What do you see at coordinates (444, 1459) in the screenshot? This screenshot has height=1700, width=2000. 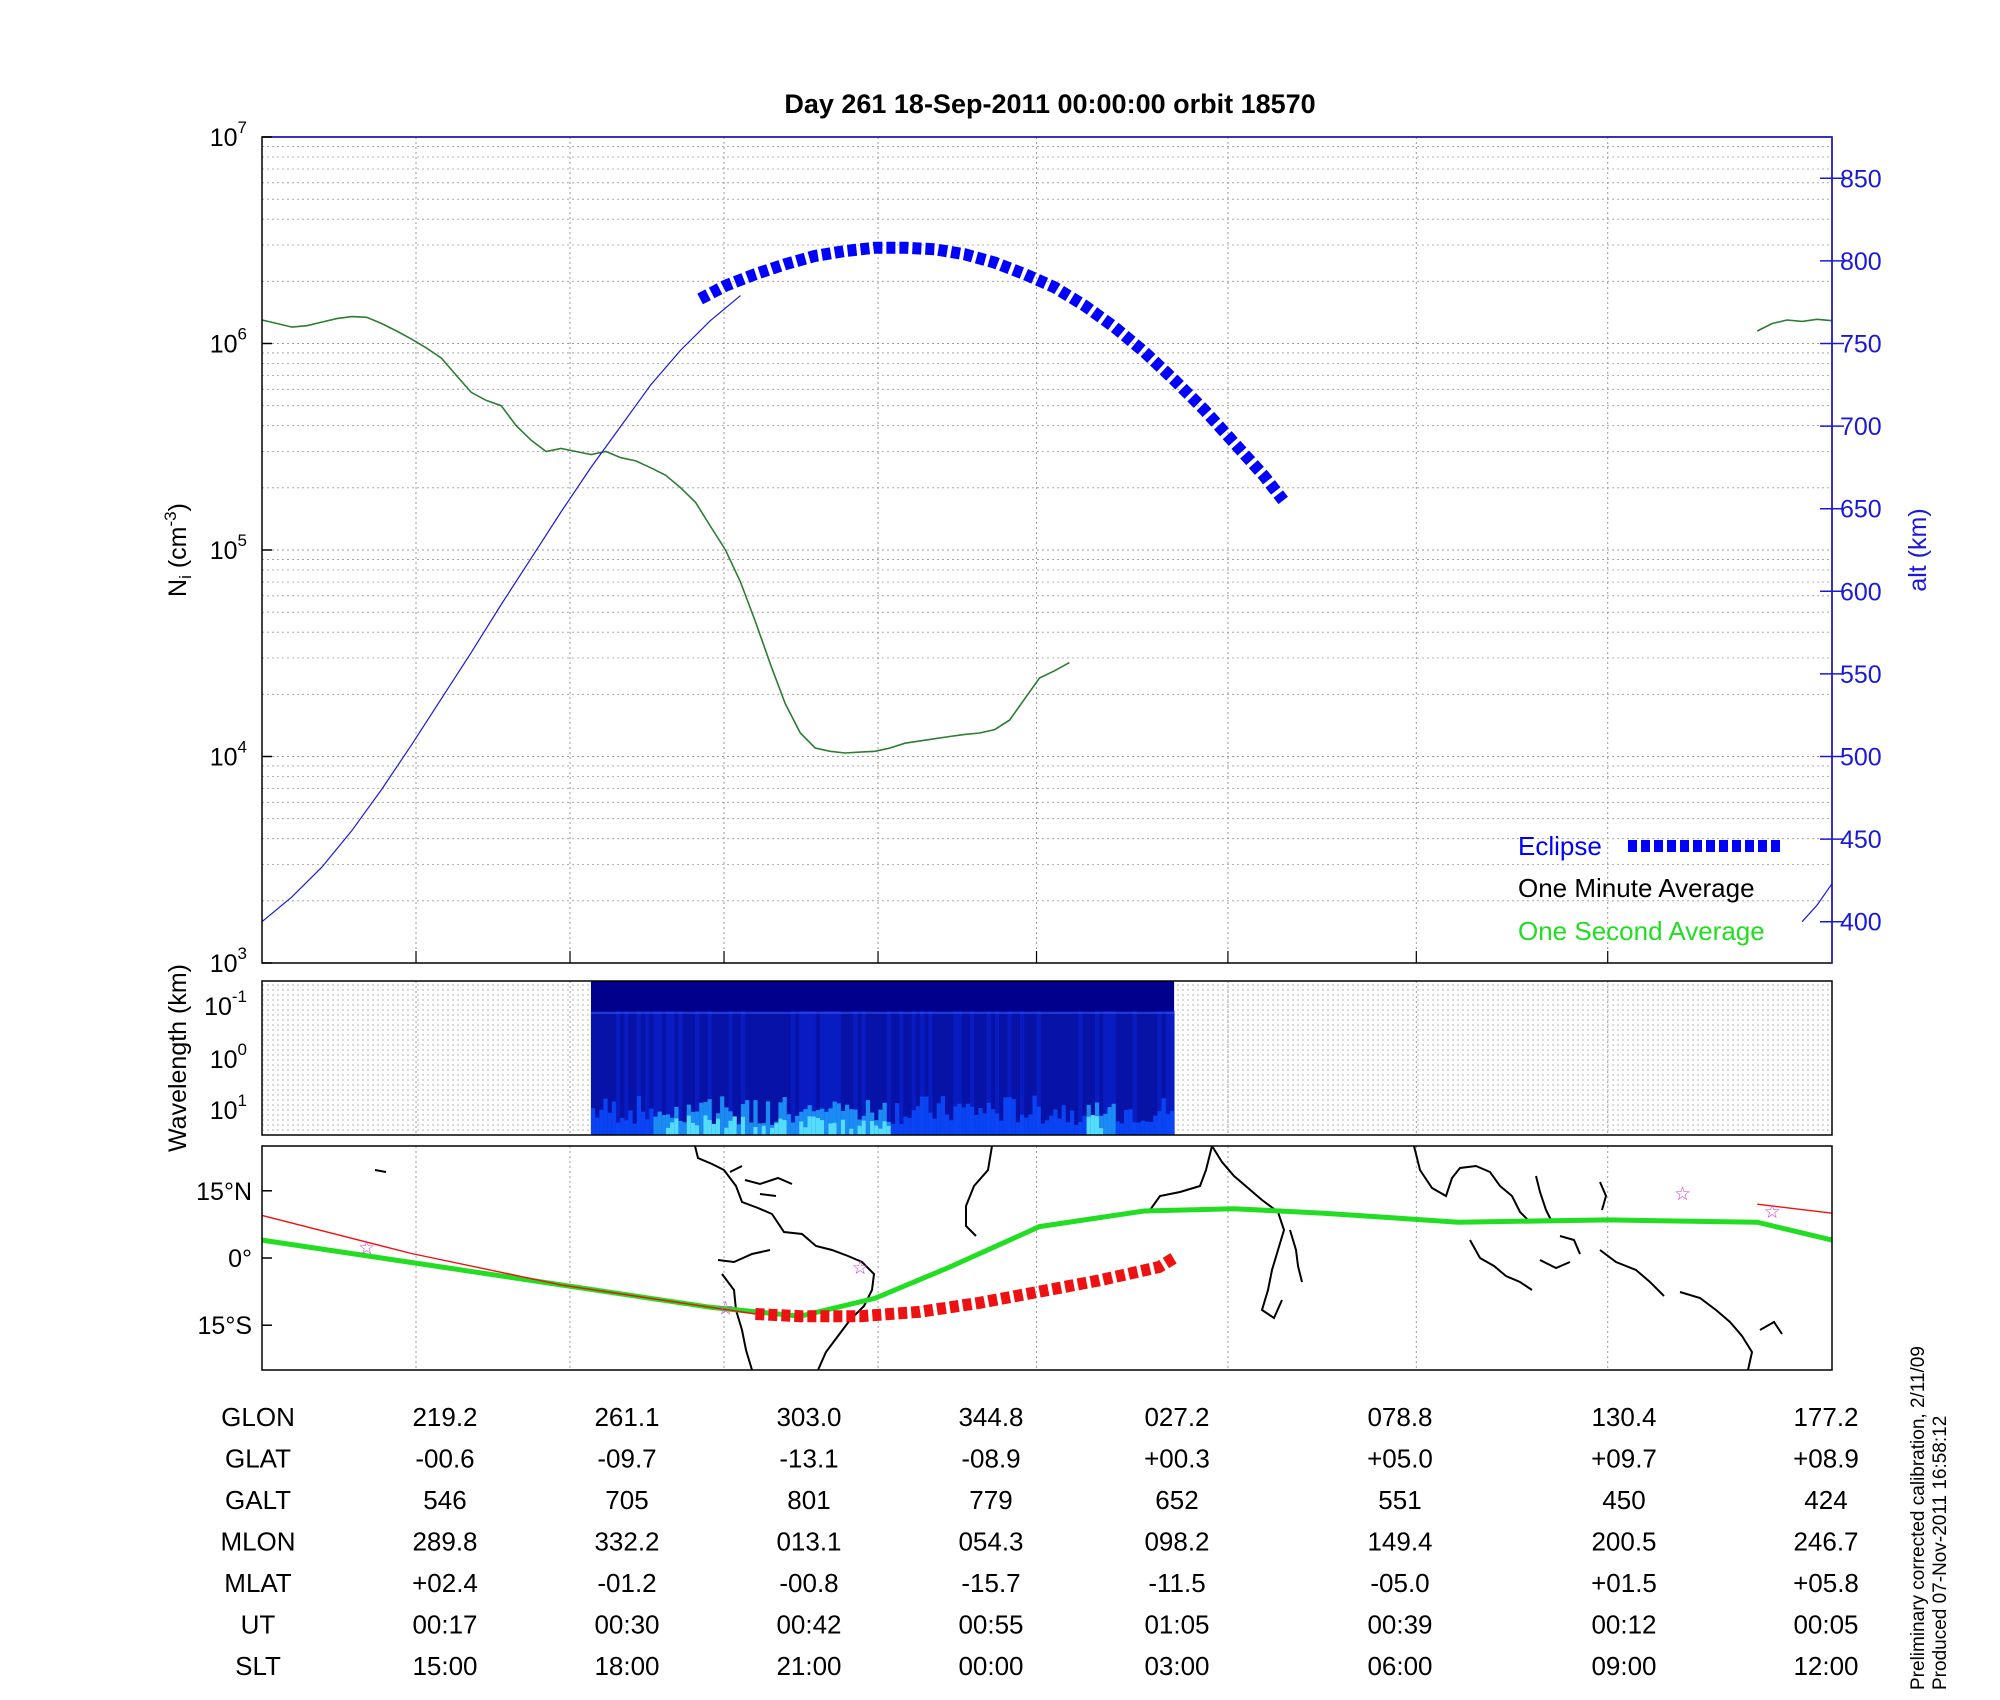 I see `table-cell: -00.6` at bounding box center [444, 1459].